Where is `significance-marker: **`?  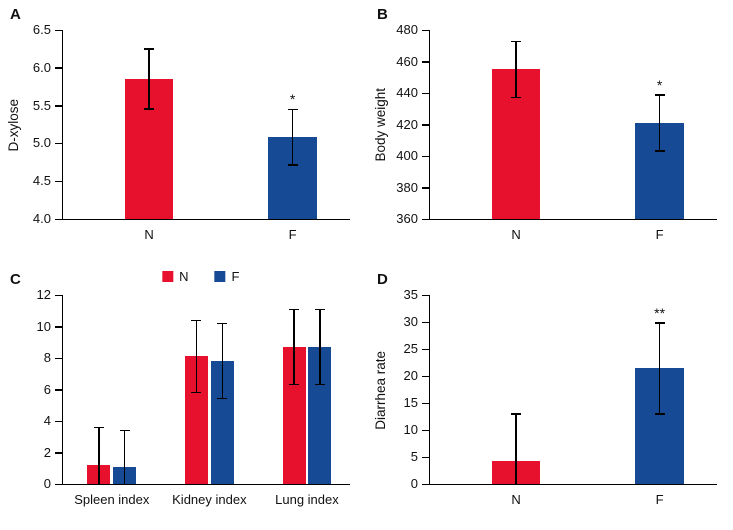 significance-marker: ** is located at coordinates (660, 312).